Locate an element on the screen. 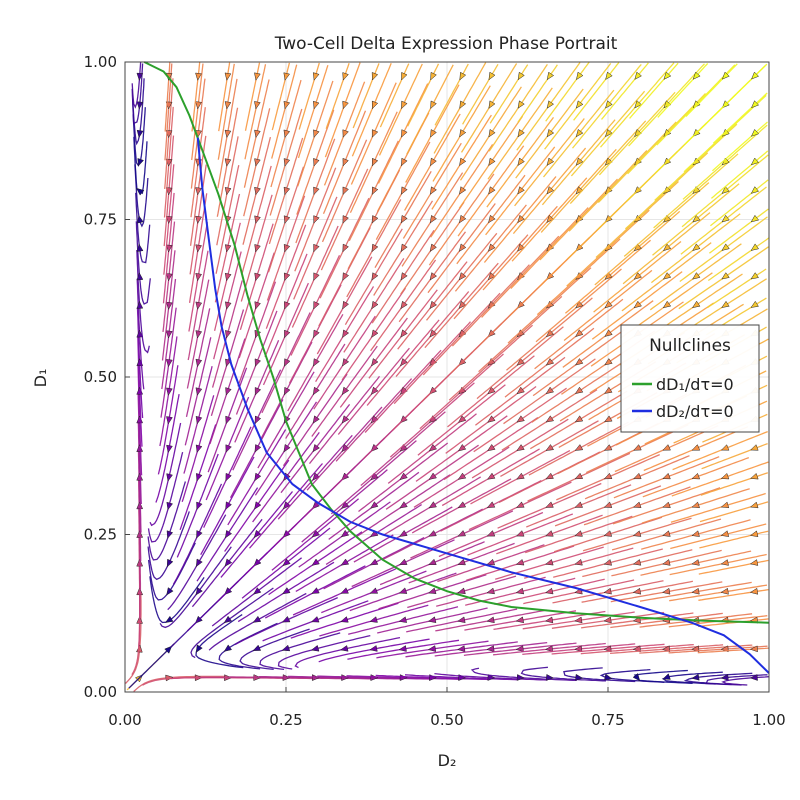 The width and height of the screenshot is (800, 800). x-tick-label: 0.00 is located at coordinates (124, 720).